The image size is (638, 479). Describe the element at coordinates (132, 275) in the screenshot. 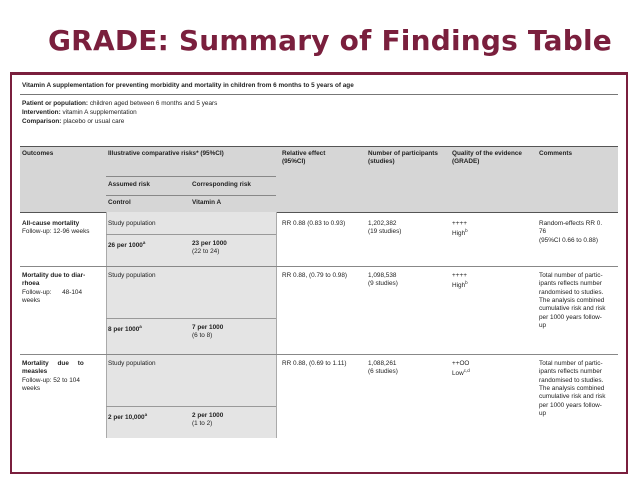

I see `row2-study-population: Study population` at that location.